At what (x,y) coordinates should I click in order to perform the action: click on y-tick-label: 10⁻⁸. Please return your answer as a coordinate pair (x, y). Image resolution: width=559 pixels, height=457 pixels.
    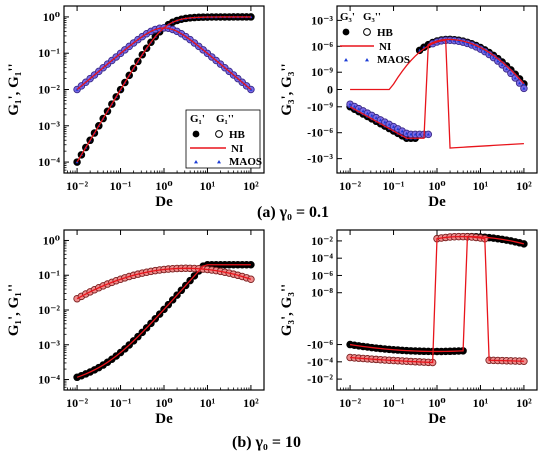
    Looking at the image, I should click on (322, 293).